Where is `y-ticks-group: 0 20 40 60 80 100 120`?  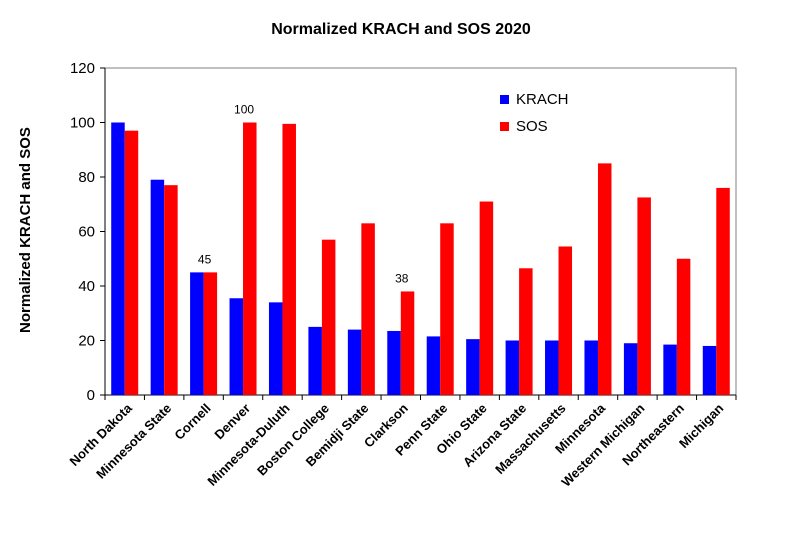 y-ticks-group: 0 20 40 60 80 100 120 is located at coordinates (87, 232).